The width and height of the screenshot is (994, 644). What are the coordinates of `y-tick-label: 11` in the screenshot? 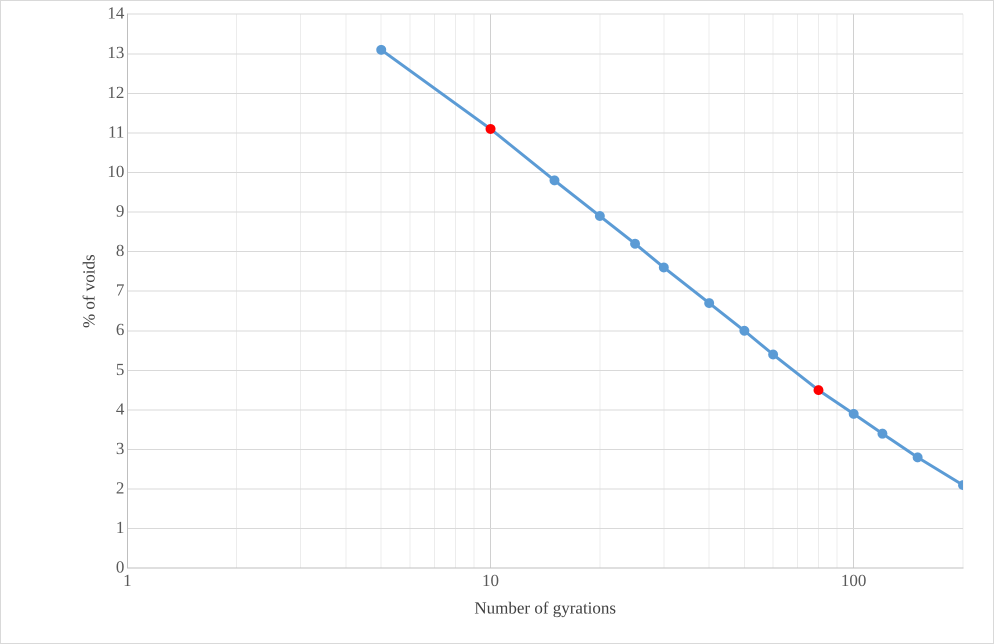 It's located at (116, 132).